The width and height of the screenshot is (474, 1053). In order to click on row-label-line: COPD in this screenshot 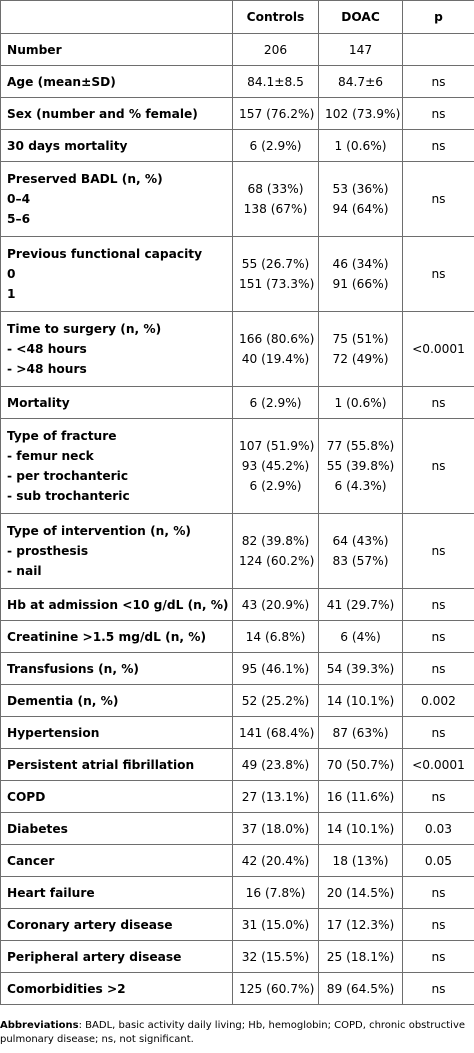, I will do `click(26, 796)`.